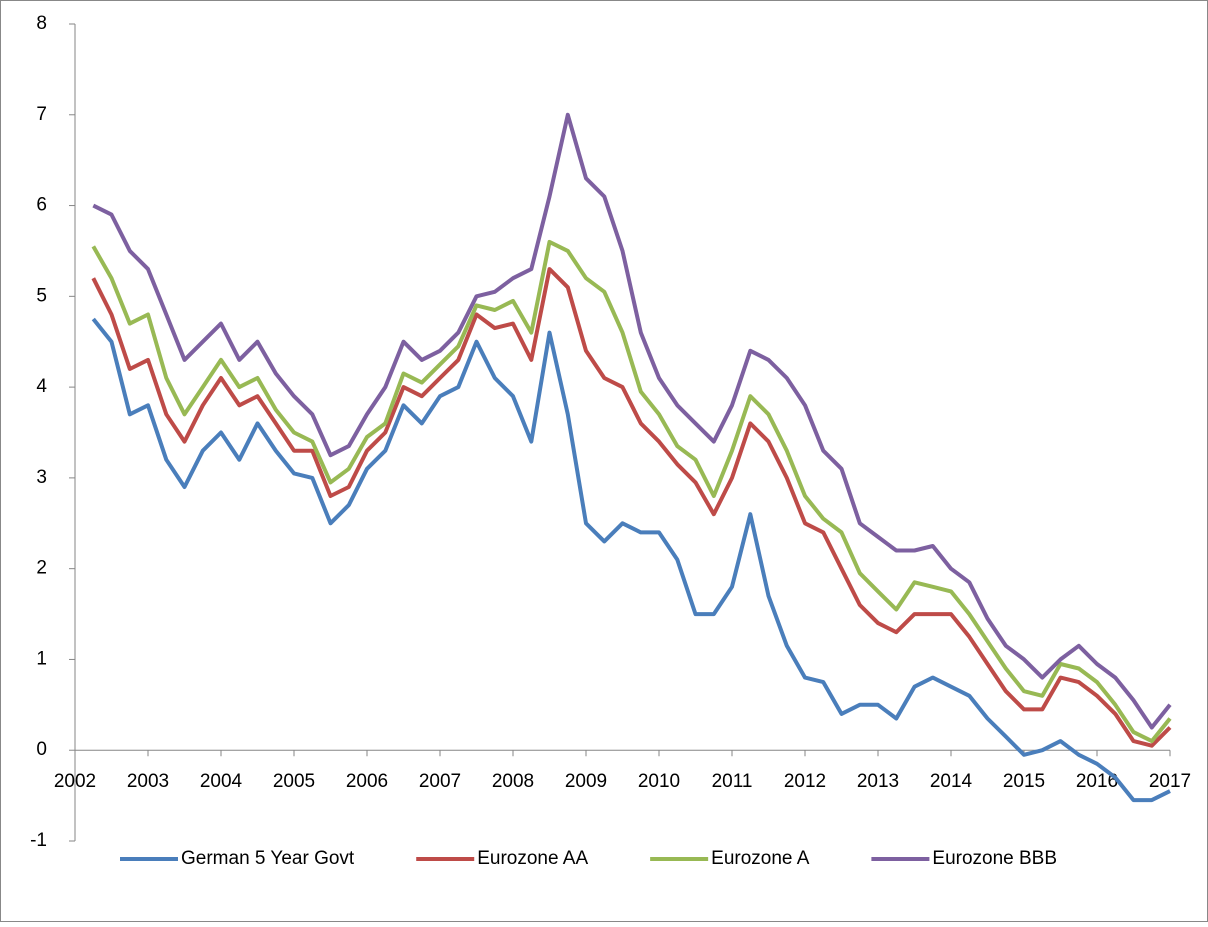  Describe the element at coordinates (1024, 781) in the screenshot. I see `x-tick-label: 2015` at that location.